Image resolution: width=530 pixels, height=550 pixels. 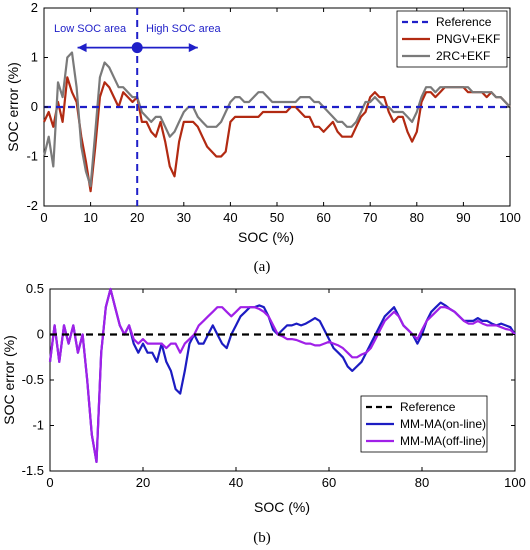 What do you see at coordinates (422, 482) in the screenshot?
I see `x-tick-label-b: 80` at bounding box center [422, 482].